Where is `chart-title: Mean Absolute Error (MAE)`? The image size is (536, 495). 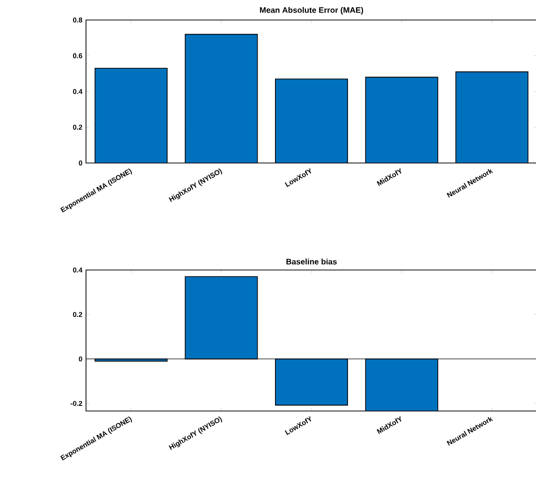
chart-title: Mean Absolute Error (MAE) is located at coordinates (312, 10).